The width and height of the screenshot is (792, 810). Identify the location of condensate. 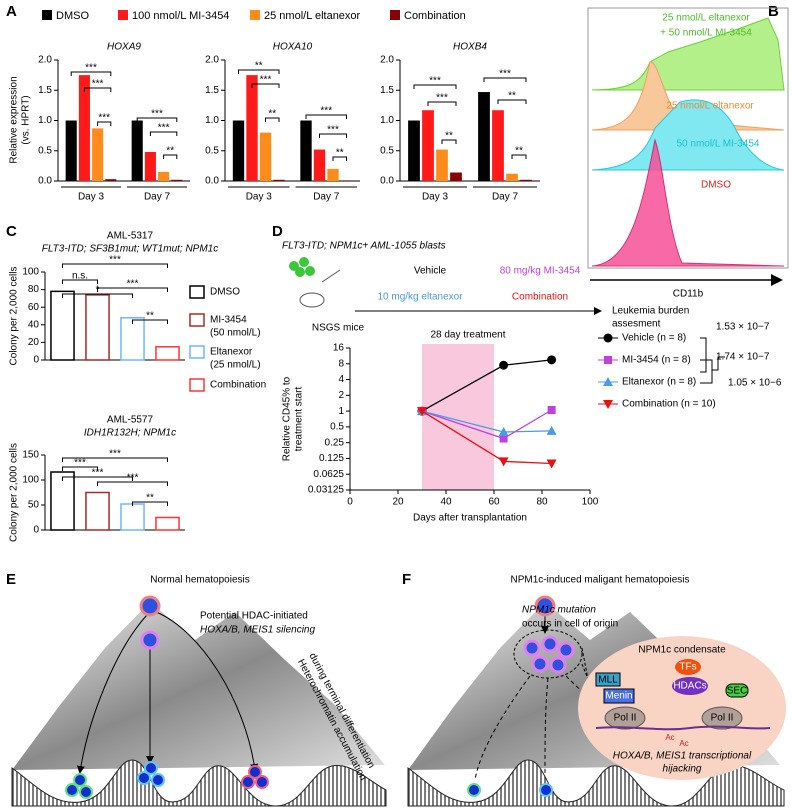
(682, 708).